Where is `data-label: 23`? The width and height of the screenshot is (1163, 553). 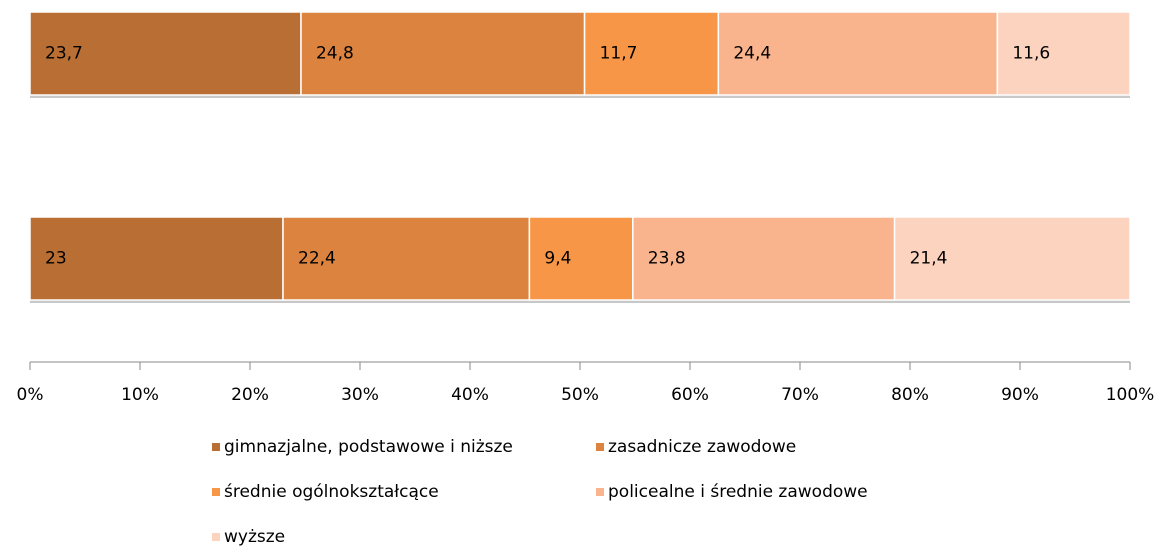 data-label: 23 is located at coordinates (56, 259).